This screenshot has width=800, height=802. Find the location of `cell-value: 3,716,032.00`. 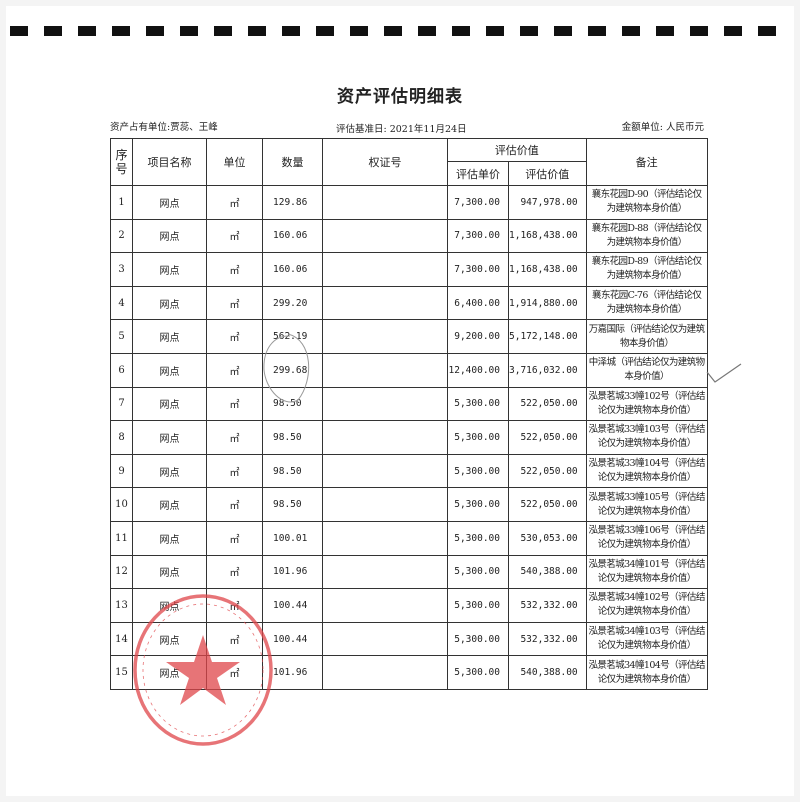

cell-value: 3,716,032.00 is located at coordinates (547, 370).